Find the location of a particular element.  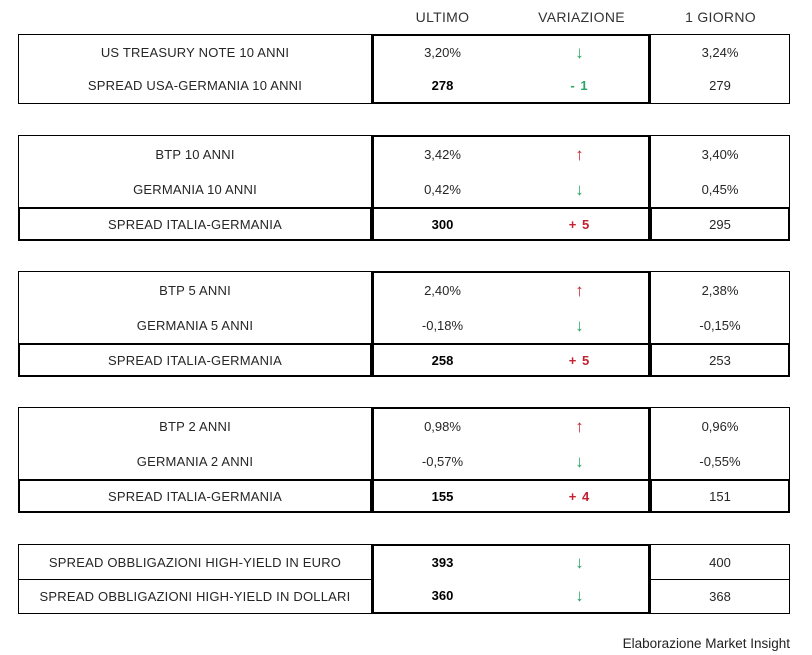

table-row-giorno: 0,96% is located at coordinates (720, 426).